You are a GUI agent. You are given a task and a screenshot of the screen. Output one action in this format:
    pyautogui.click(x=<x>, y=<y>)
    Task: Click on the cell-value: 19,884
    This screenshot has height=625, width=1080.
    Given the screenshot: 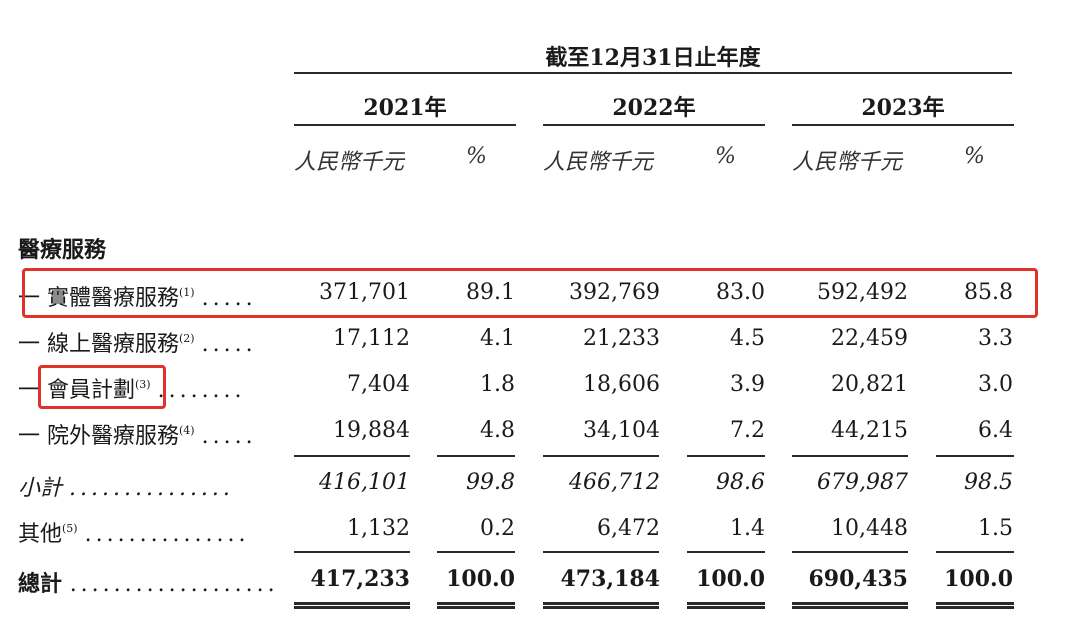 What is the action you would take?
    pyautogui.click(x=371, y=430)
    